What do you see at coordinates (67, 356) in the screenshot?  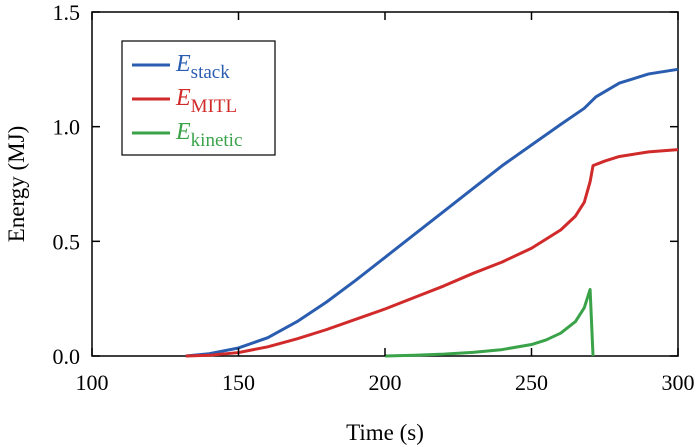 I see `y-tick-label: 0.0` at bounding box center [67, 356].